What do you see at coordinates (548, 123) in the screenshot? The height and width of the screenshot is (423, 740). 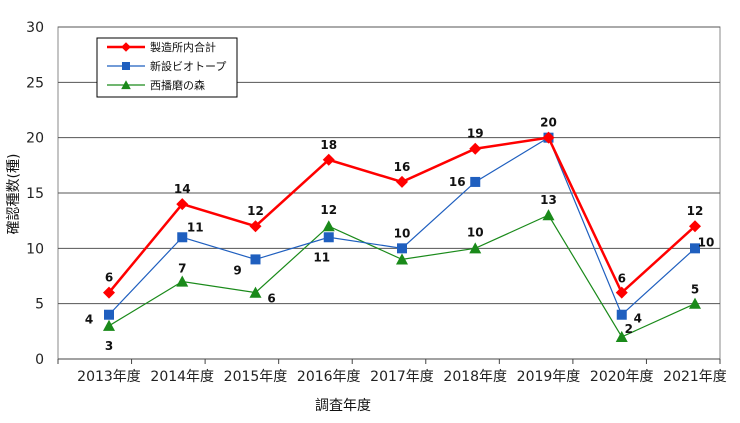 I see `data-label: 20` at bounding box center [548, 123].